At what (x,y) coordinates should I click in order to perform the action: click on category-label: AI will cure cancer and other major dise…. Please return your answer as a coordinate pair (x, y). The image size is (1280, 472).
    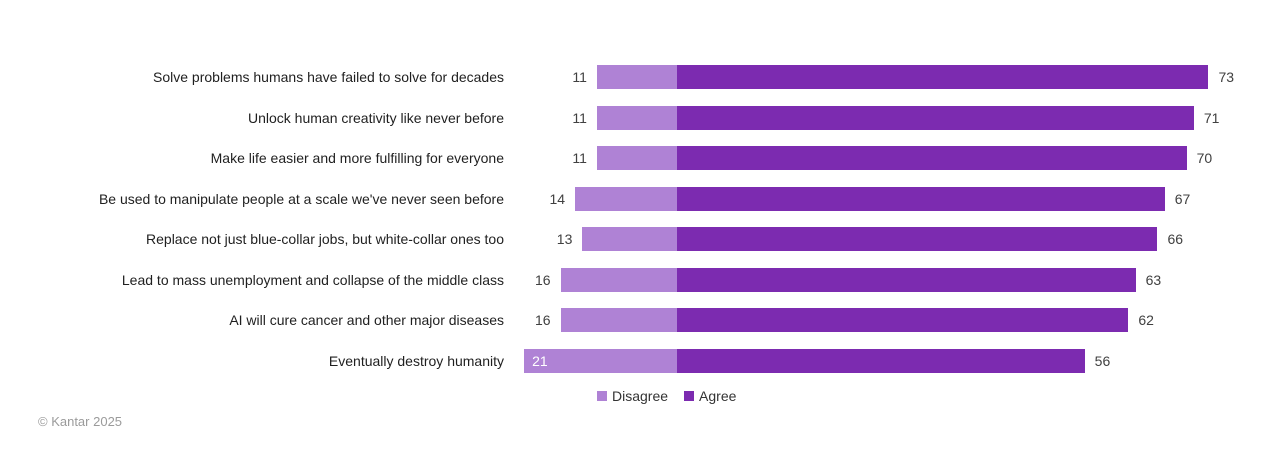
    Looking at the image, I should click on (366, 320).